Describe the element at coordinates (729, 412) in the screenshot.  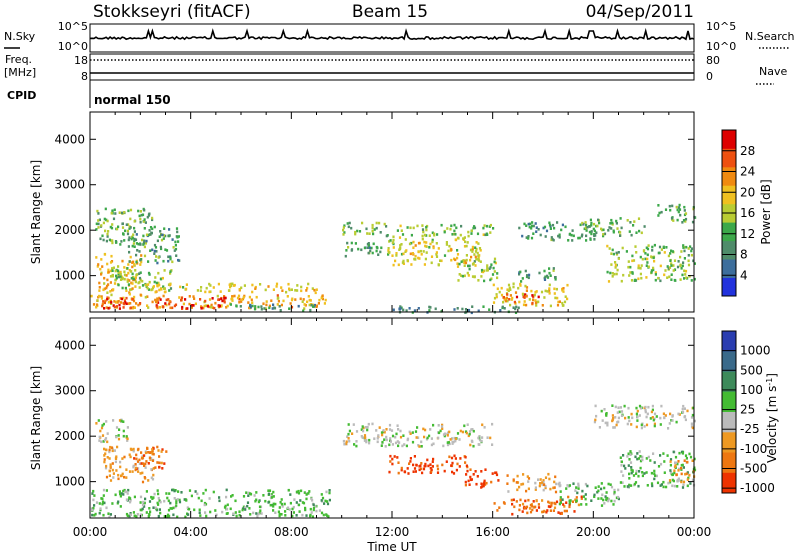
I see `colorbar-frame` at that location.